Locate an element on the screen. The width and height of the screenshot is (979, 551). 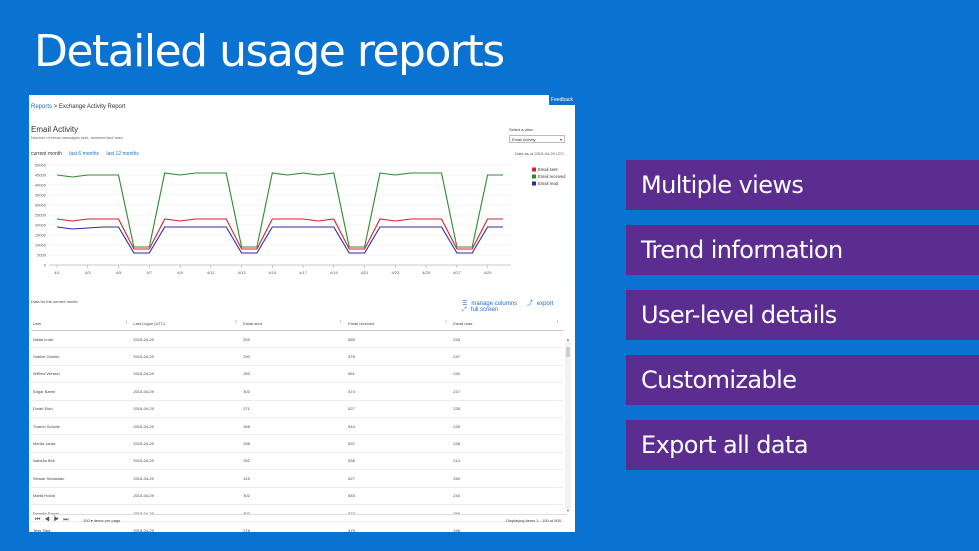
table-cell: Shinae Sebastian is located at coordinates (81, 478).